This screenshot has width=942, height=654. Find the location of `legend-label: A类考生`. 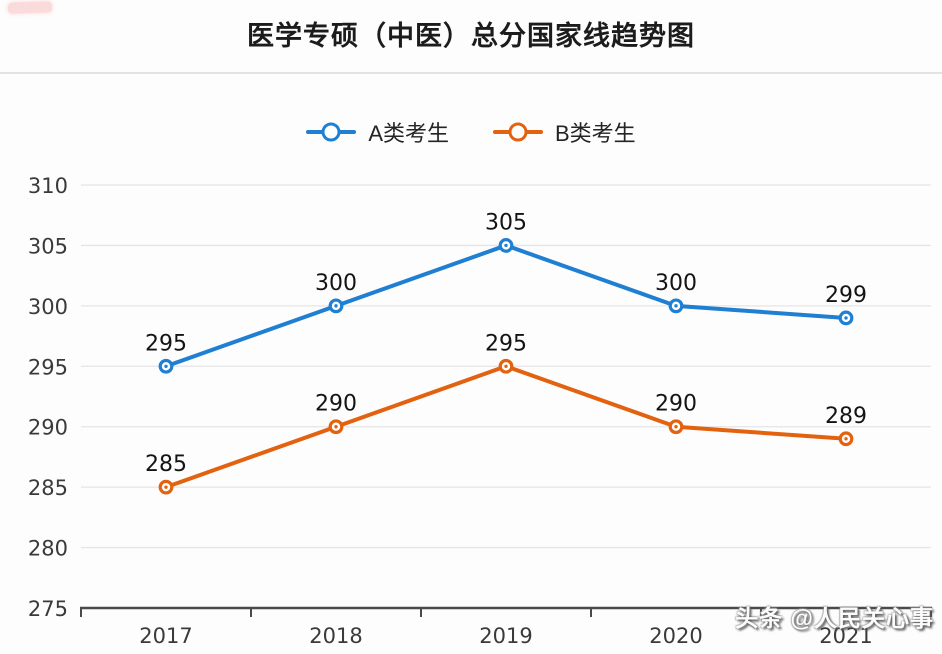

legend-label: A类考生 is located at coordinates (408, 133).